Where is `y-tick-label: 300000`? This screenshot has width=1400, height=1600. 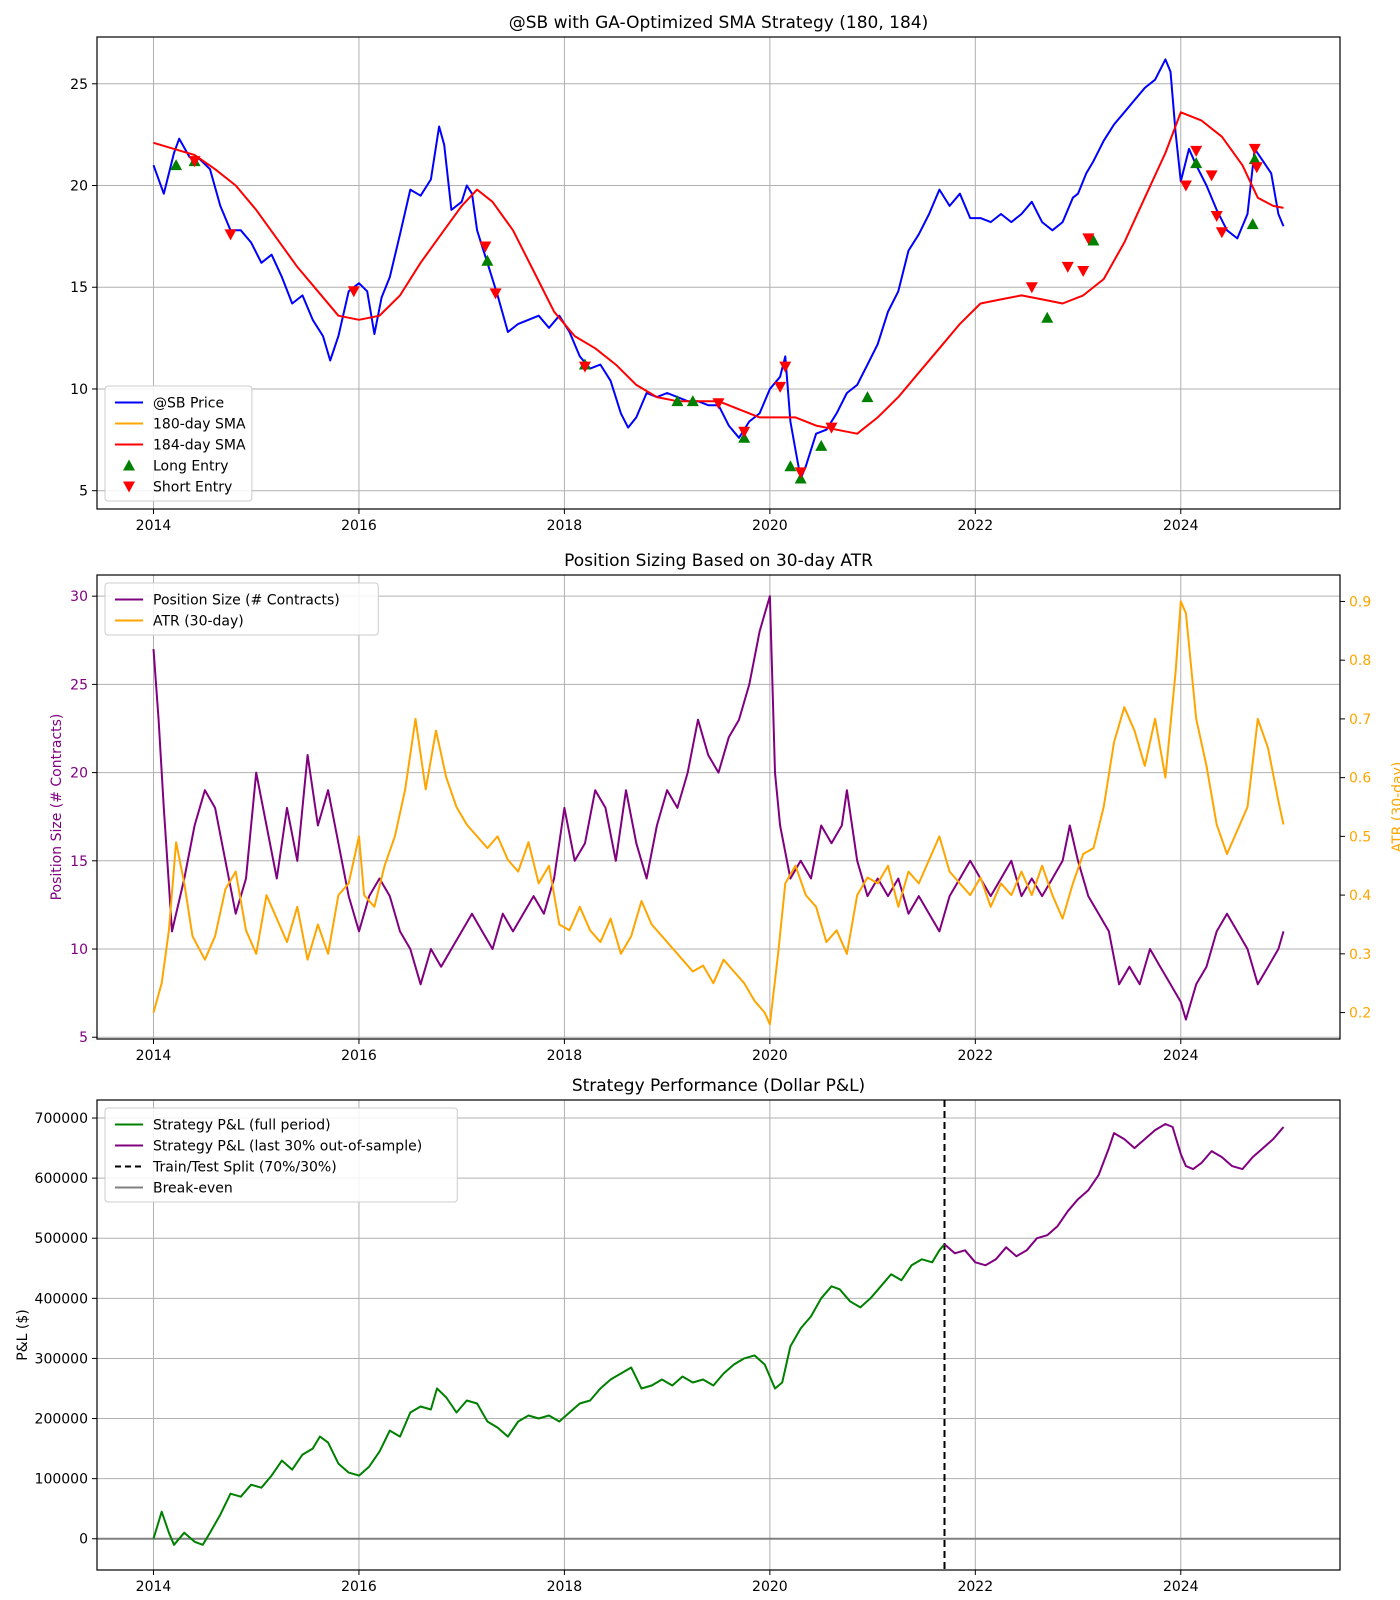 y-tick-label: 300000 is located at coordinates (61, 1359).